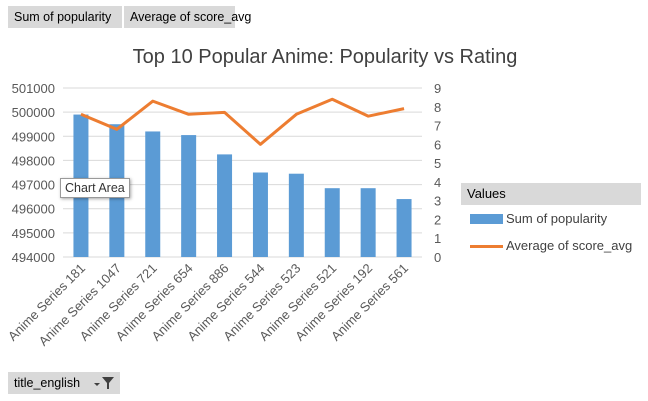  What do you see at coordinates (437, 257) in the screenshot?
I see `right-axis-tick-label: 0` at bounding box center [437, 257].